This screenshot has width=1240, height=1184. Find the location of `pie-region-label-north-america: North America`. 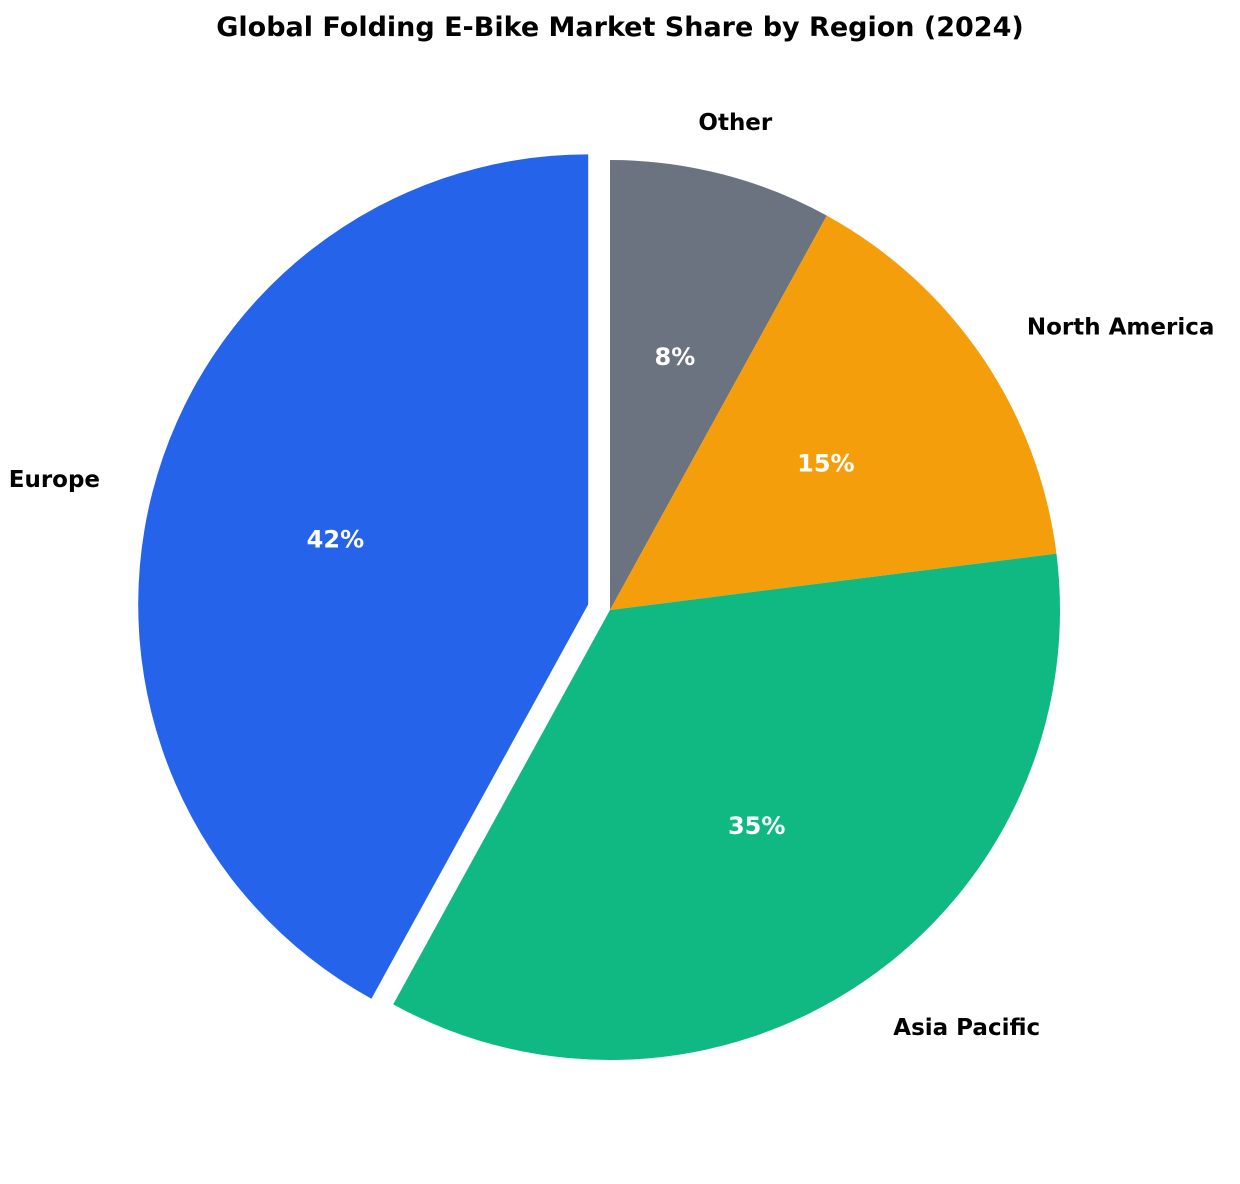

pie-region-label-north-america: North America is located at coordinates (1121, 328).